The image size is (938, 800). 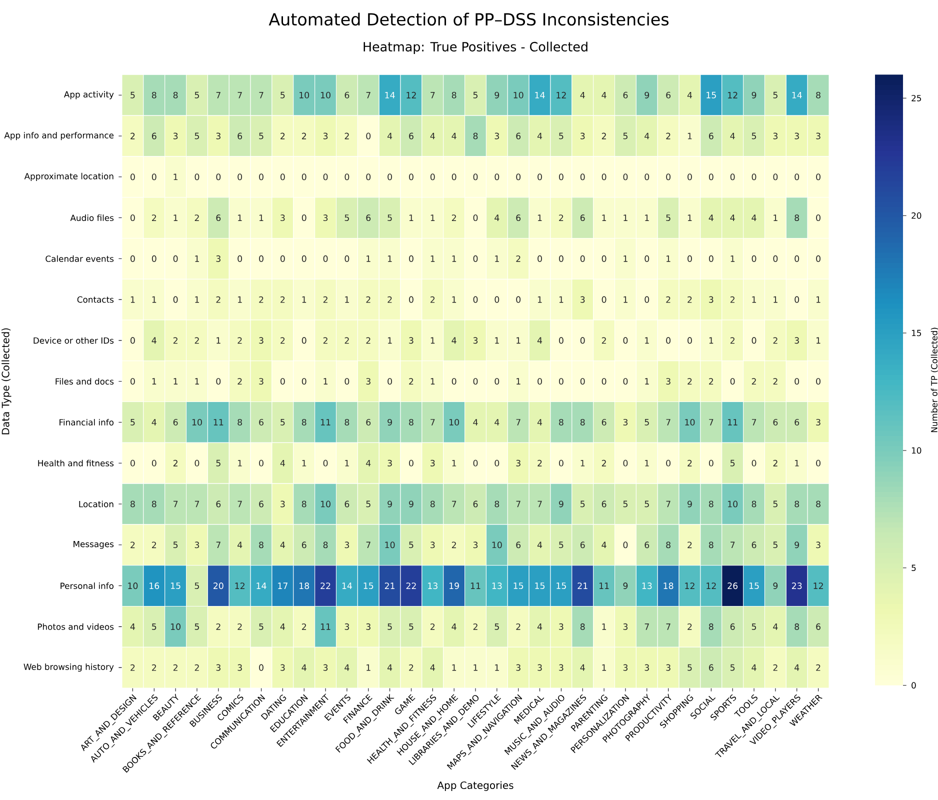 I want to click on y-tick-label: Audio files, so click(x=92, y=218).